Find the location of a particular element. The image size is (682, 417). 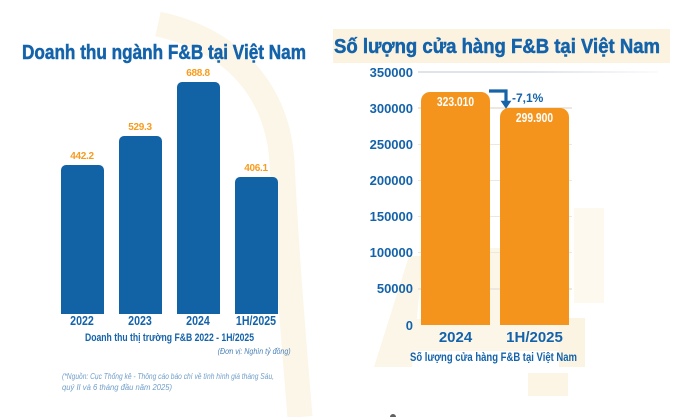

store-count-chart-title: Số lượng cửa hàng F&B tại Việt Nam is located at coordinates (497, 47).